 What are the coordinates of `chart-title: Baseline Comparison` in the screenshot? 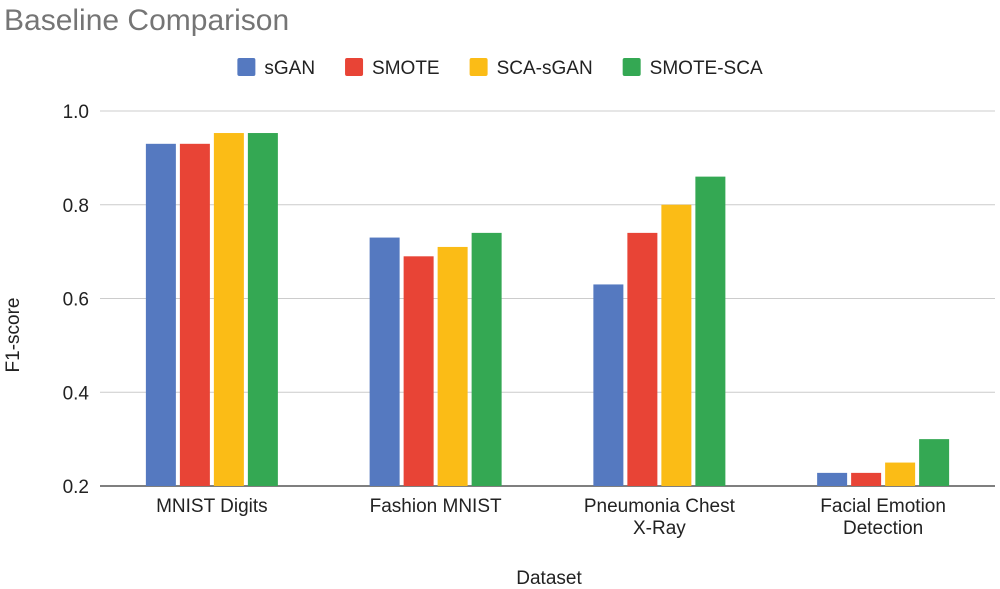 It's located at (146, 20).